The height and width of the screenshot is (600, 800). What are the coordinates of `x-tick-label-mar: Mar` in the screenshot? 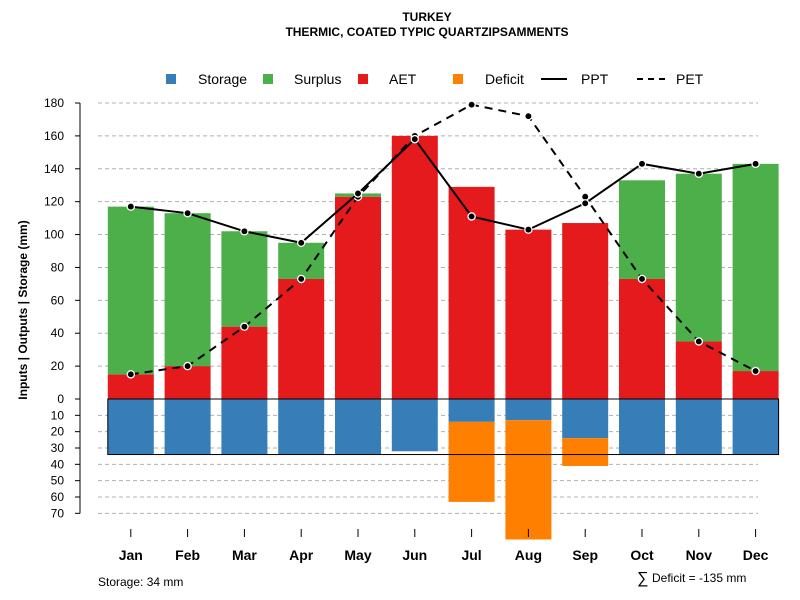 It's located at (244, 555).